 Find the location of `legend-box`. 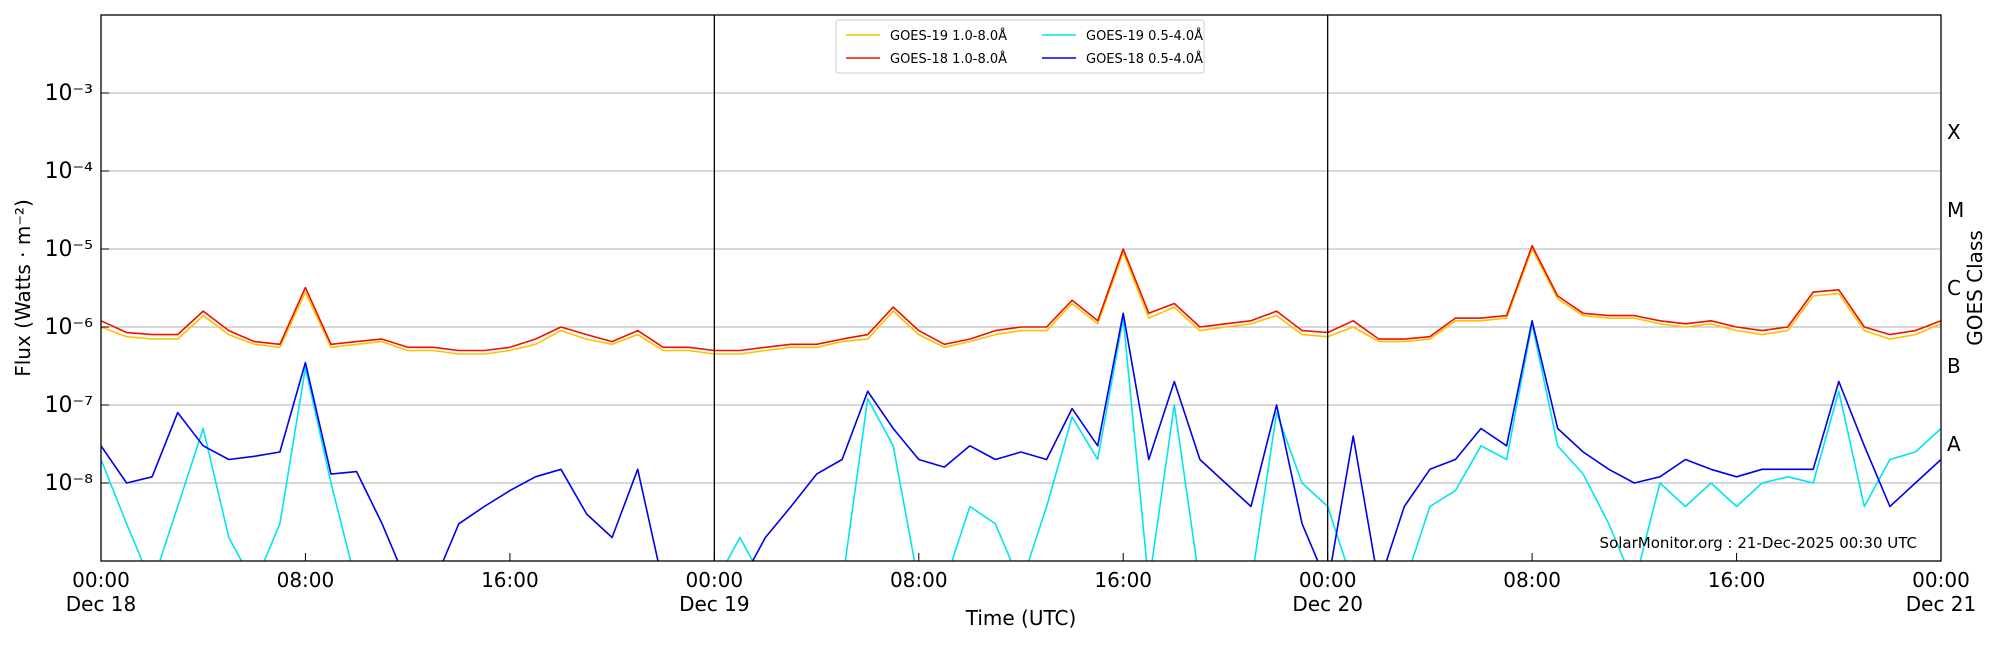

legend-box is located at coordinates (1020, 46).